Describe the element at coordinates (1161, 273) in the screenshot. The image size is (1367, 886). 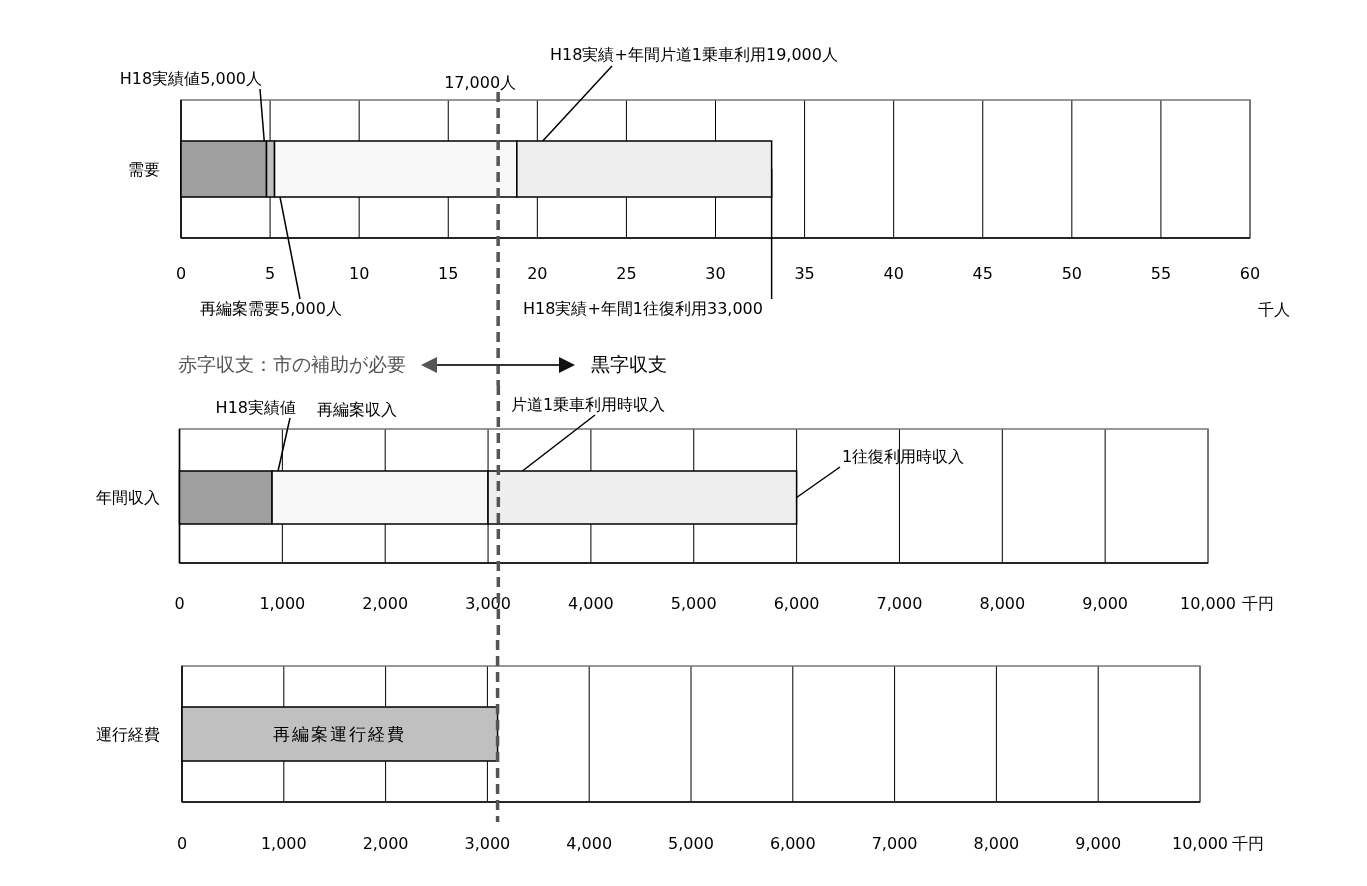
I see `x-tick-label: 55` at that location.